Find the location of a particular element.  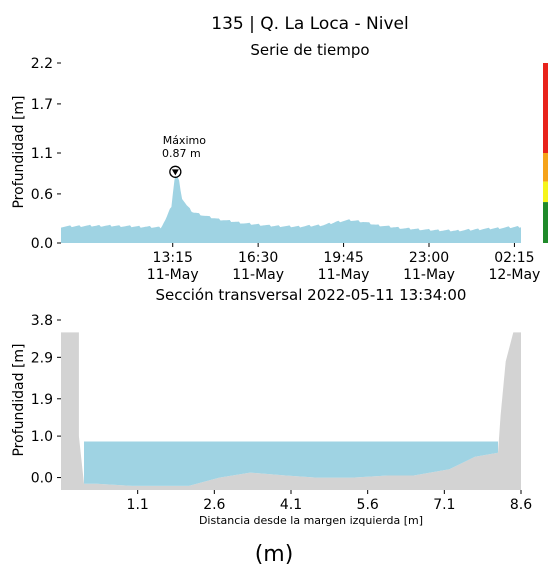

ts-ytick-label: 1.1 is located at coordinates (42, 154).